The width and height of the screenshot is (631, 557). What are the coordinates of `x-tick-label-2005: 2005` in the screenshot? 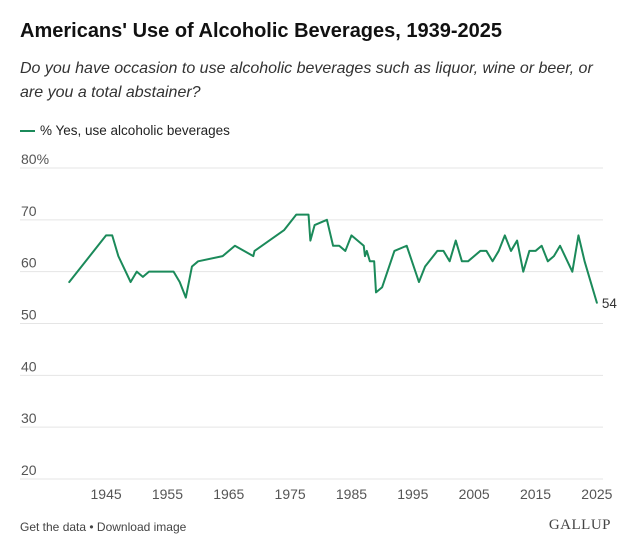 It's located at (474, 494).